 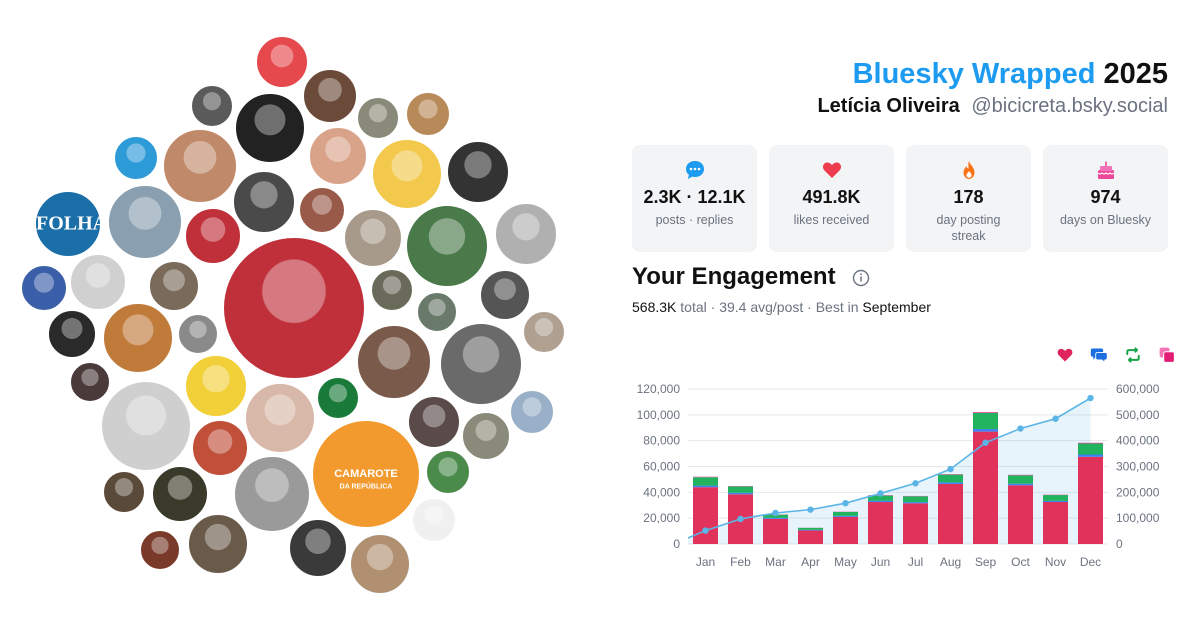 I want to click on avatar: FOLHA, so click(x=68, y=224).